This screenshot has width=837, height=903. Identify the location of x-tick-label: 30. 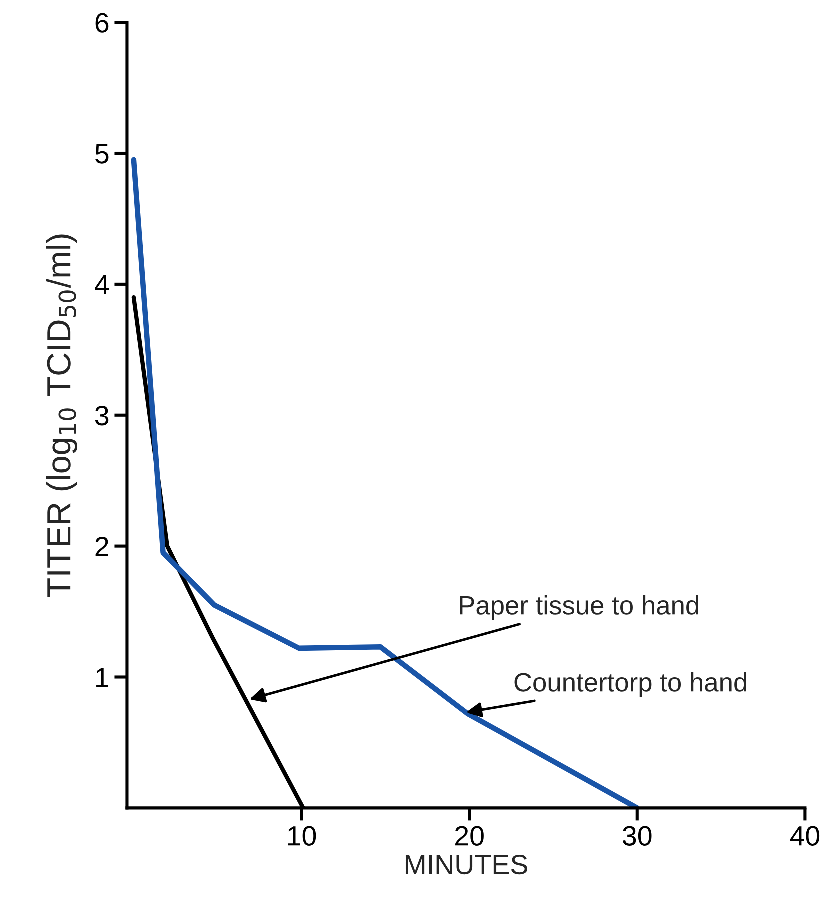
(637, 836).